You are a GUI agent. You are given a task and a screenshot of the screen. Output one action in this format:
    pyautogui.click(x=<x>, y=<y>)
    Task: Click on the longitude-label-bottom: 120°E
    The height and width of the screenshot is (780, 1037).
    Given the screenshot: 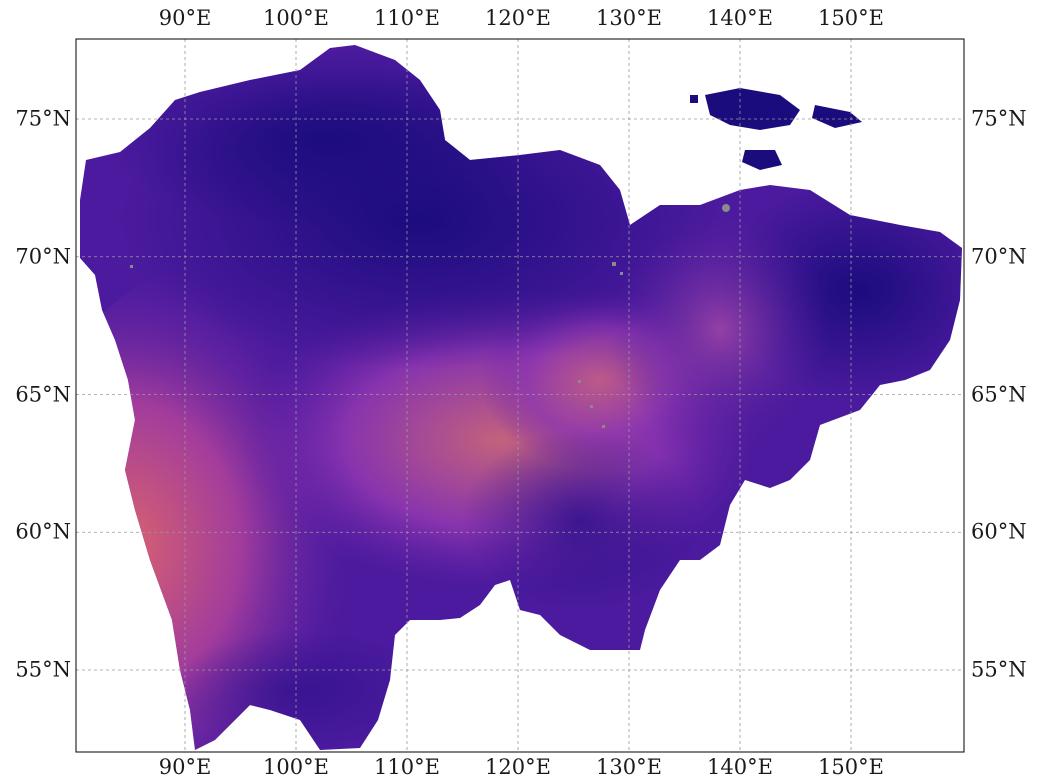 What is the action you would take?
    pyautogui.click(x=518, y=767)
    